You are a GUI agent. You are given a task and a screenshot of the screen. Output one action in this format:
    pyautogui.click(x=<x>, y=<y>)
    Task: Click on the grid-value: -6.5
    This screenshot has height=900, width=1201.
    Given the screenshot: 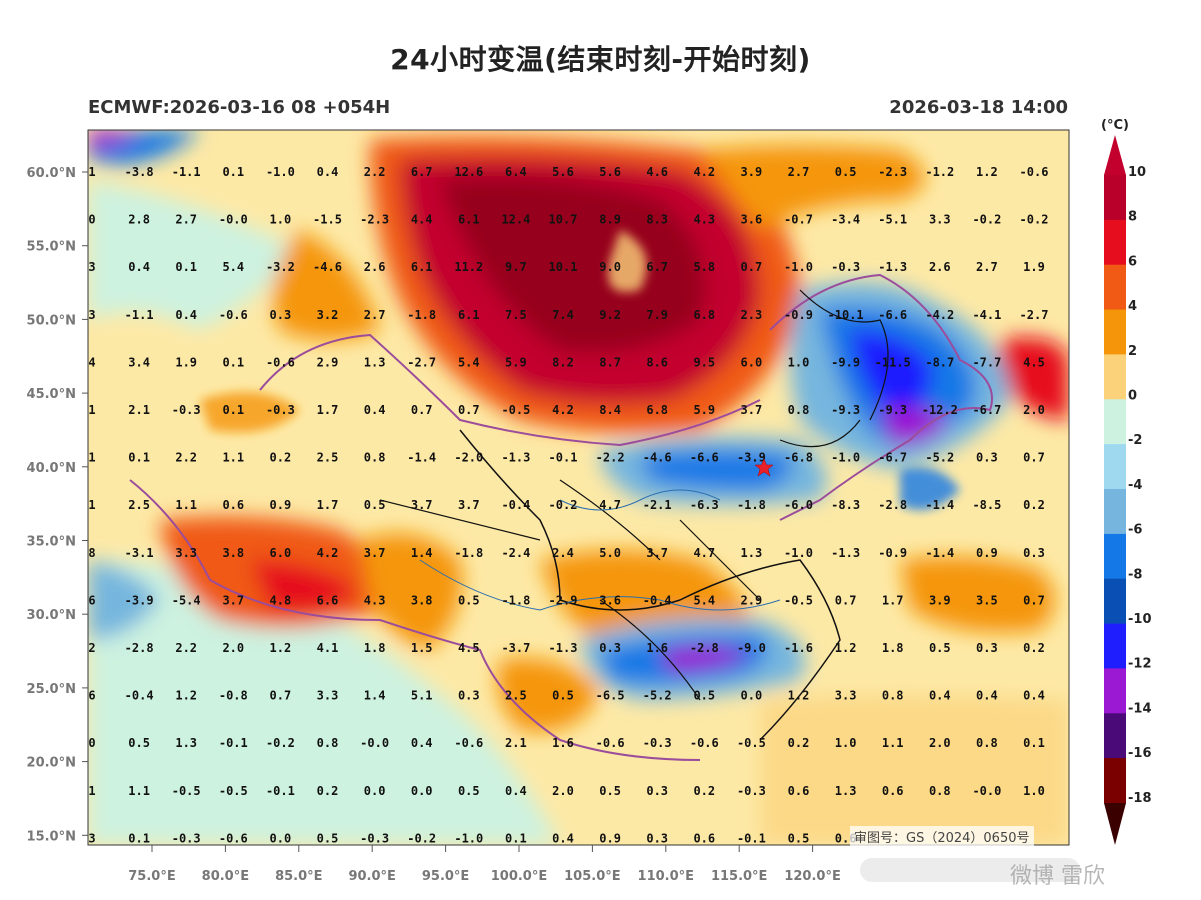 What is the action you would take?
    pyautogui.click(x=610, y=696)
    